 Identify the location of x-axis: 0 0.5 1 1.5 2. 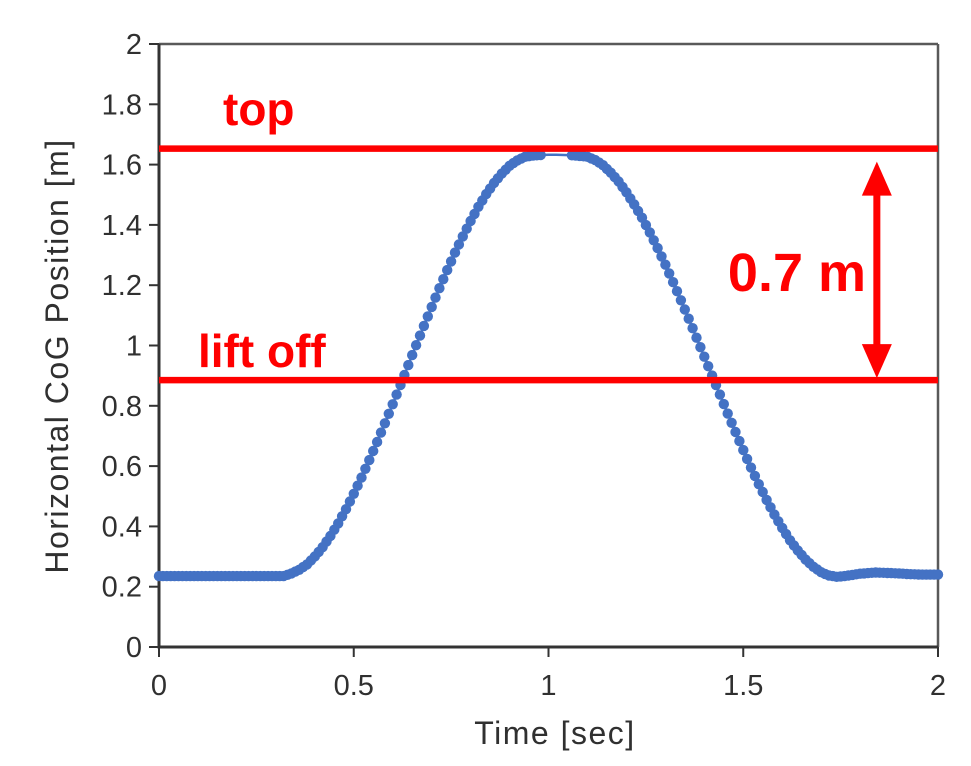
(548, 674).